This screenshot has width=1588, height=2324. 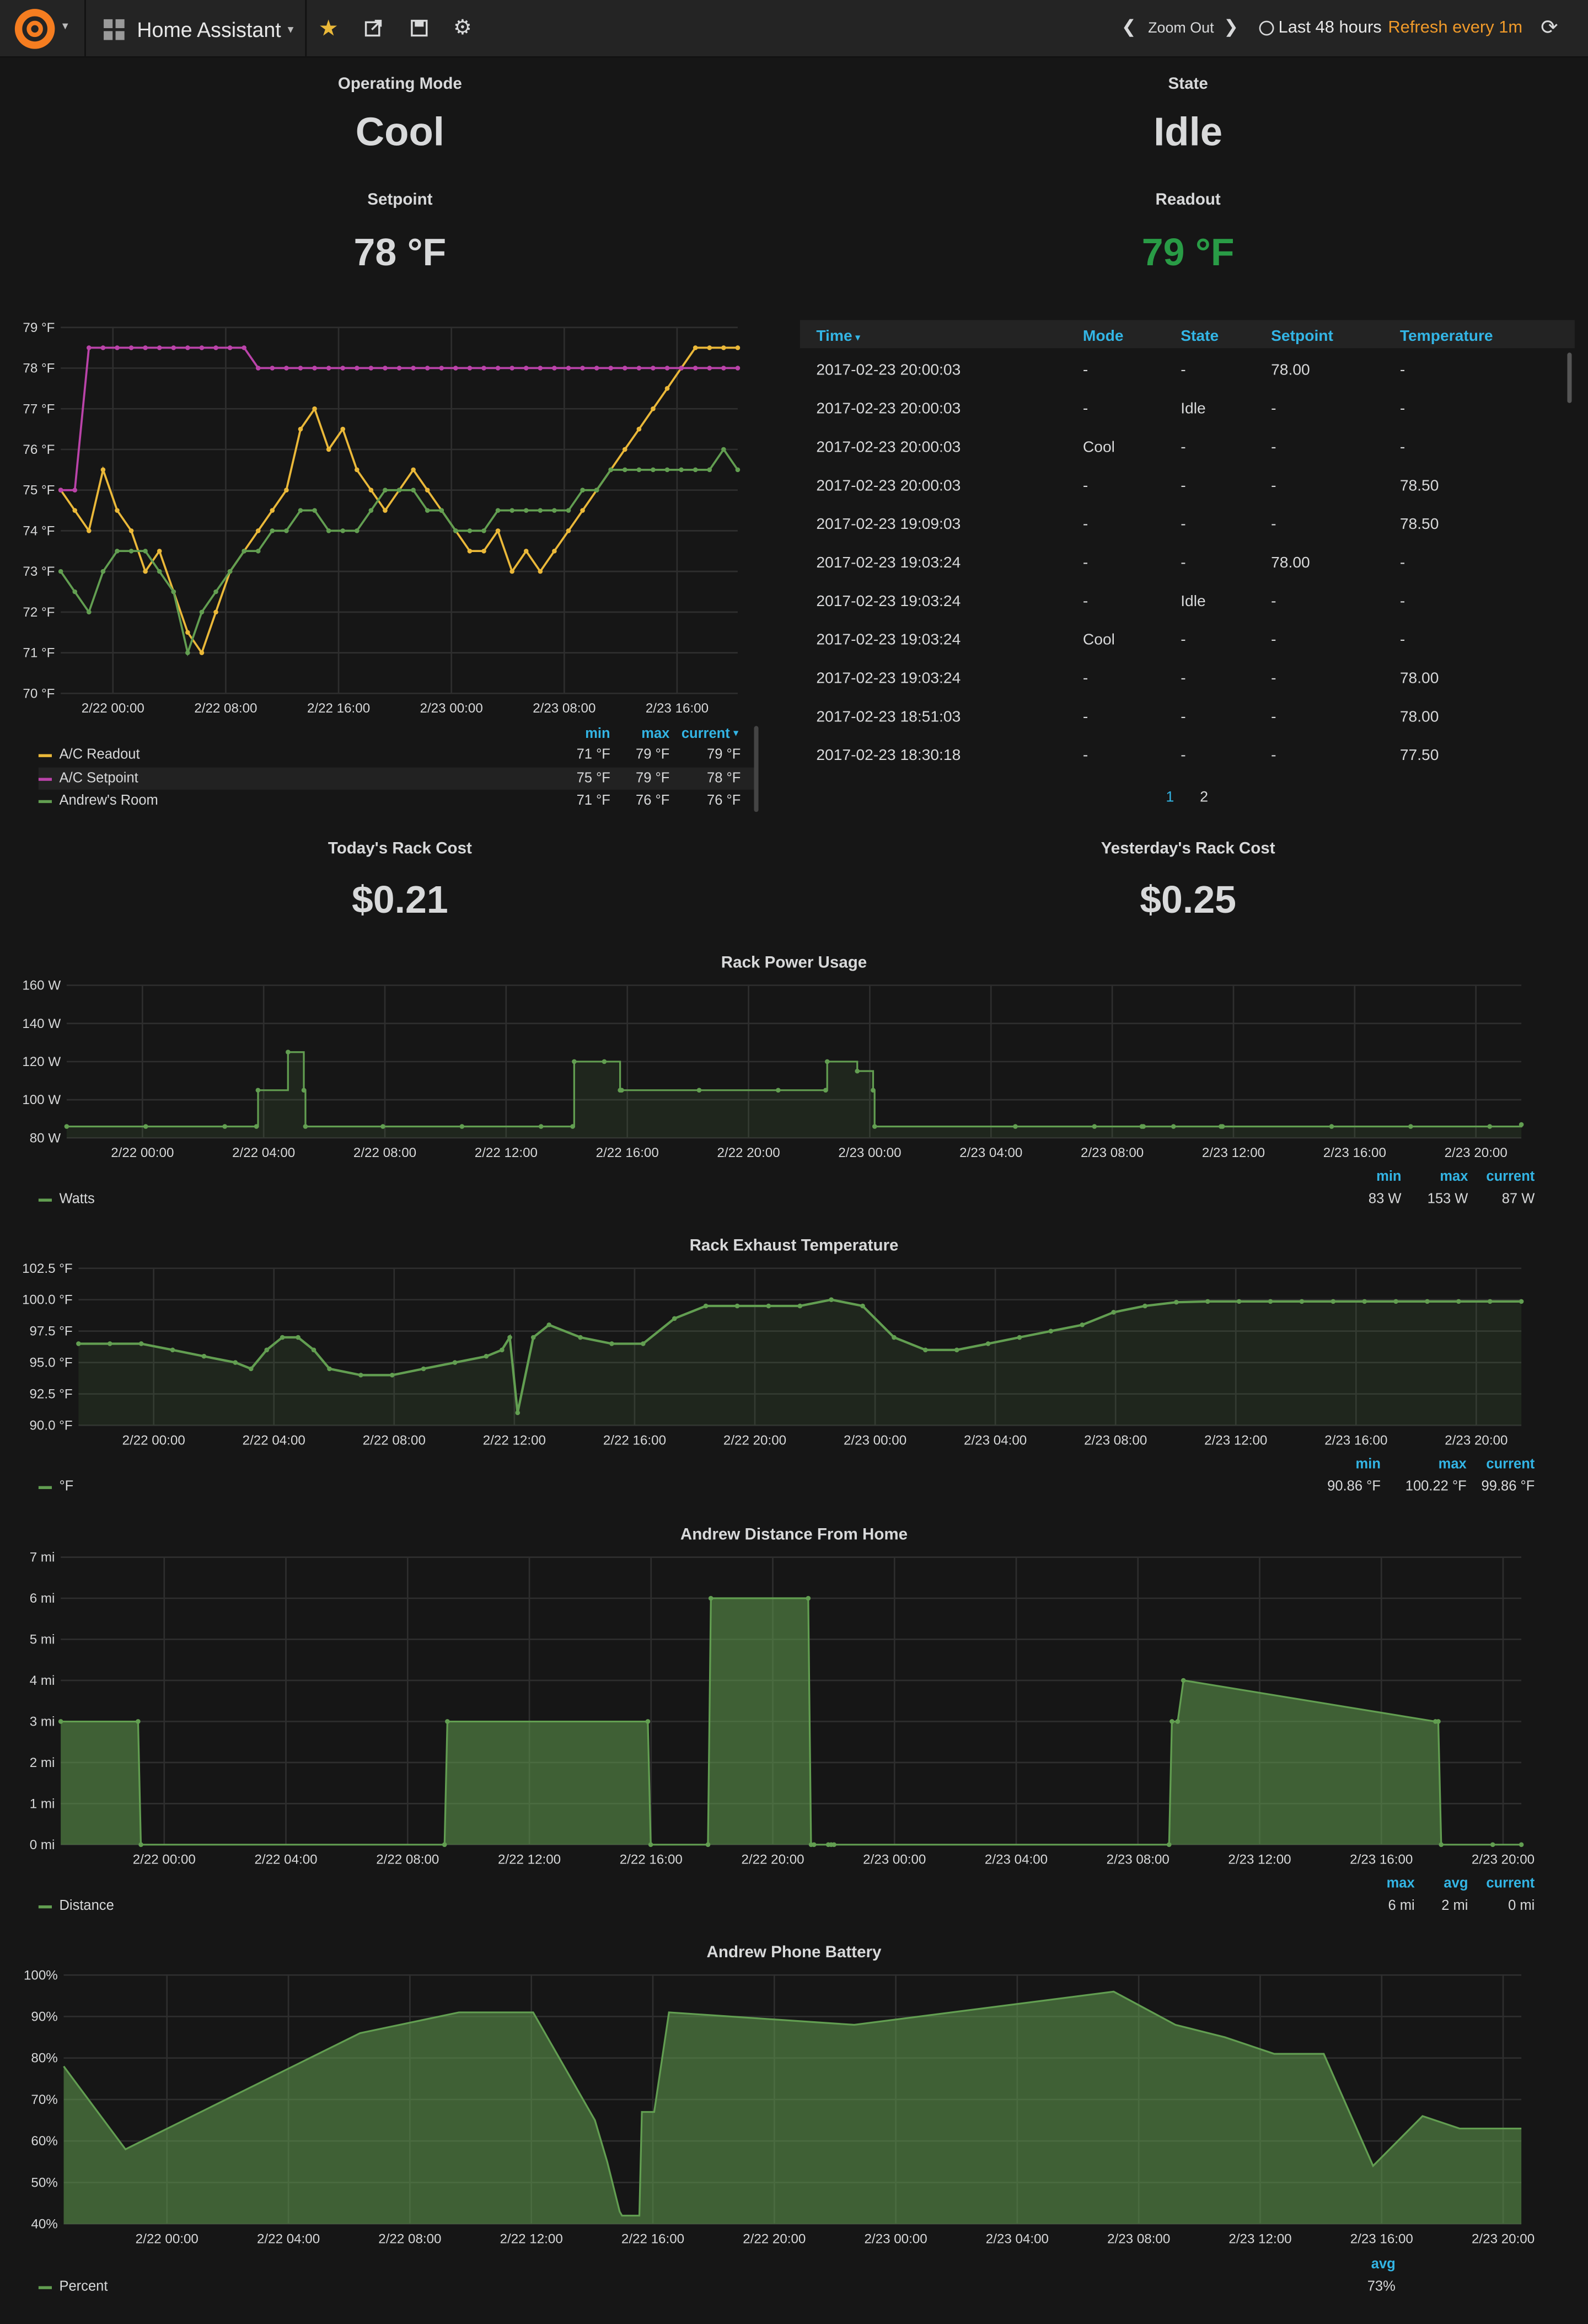 I want to click on dashboard-picker: Home Assistant ▾, so click(x=198, y=30).